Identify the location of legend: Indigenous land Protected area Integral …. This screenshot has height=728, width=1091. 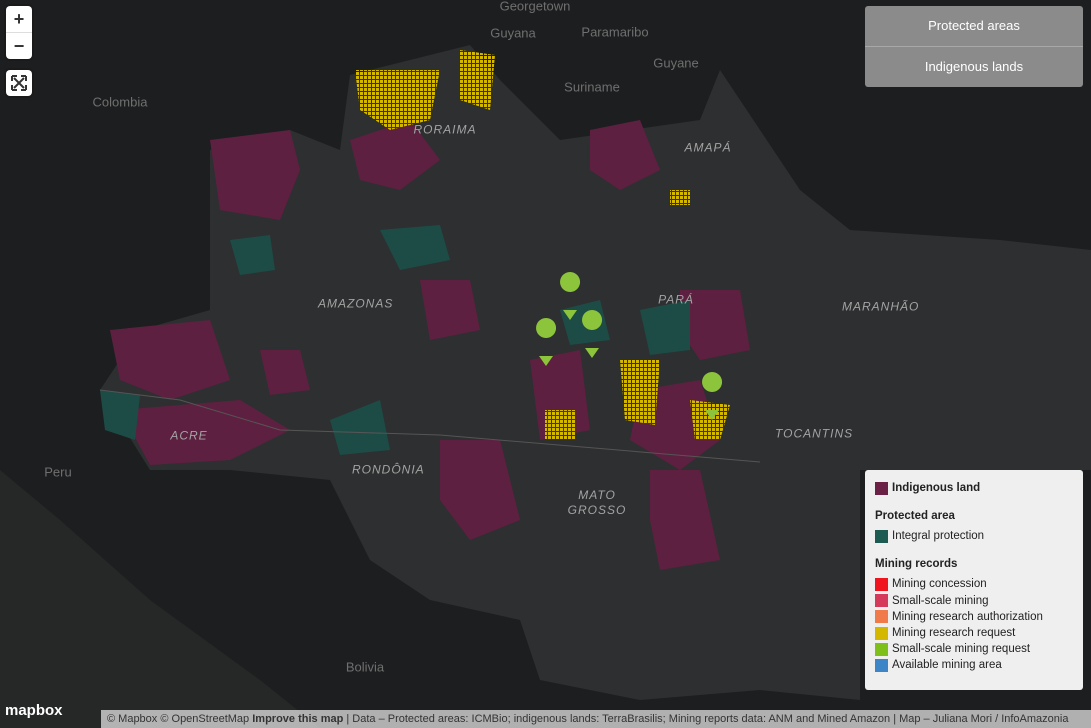
(974, 580).